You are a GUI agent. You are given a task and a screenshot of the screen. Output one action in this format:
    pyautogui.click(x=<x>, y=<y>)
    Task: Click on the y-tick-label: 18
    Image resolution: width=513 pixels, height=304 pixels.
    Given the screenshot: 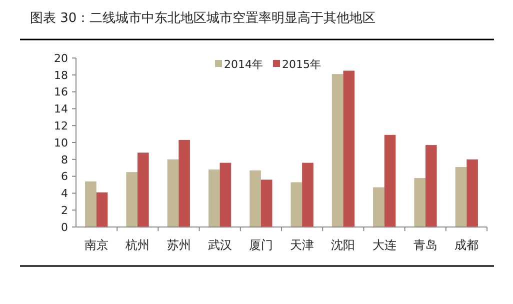 What is the action you would take?
    pyautogui.click(x=61, y=75)
    